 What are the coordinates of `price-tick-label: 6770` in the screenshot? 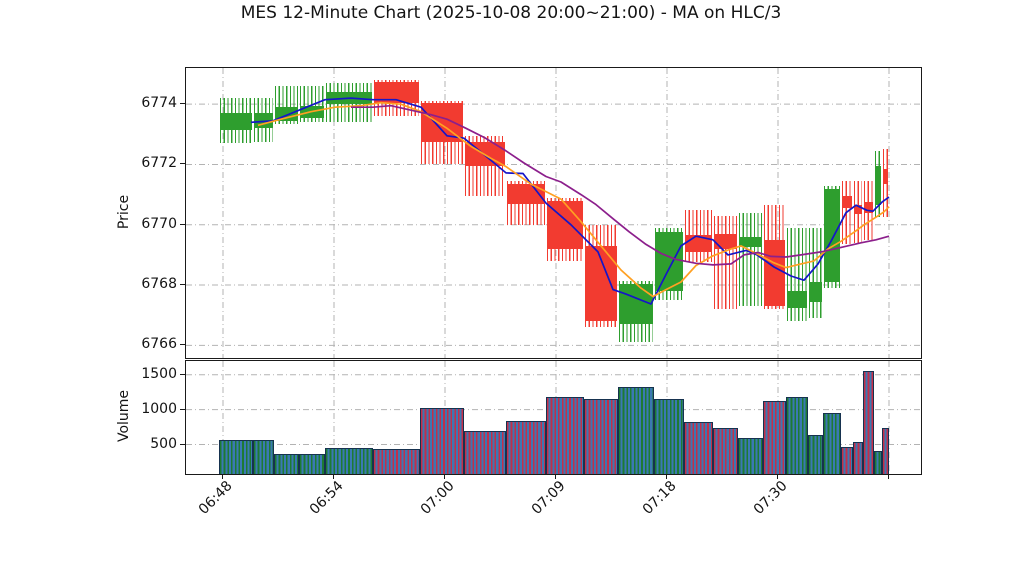 It's located at (159, 223).